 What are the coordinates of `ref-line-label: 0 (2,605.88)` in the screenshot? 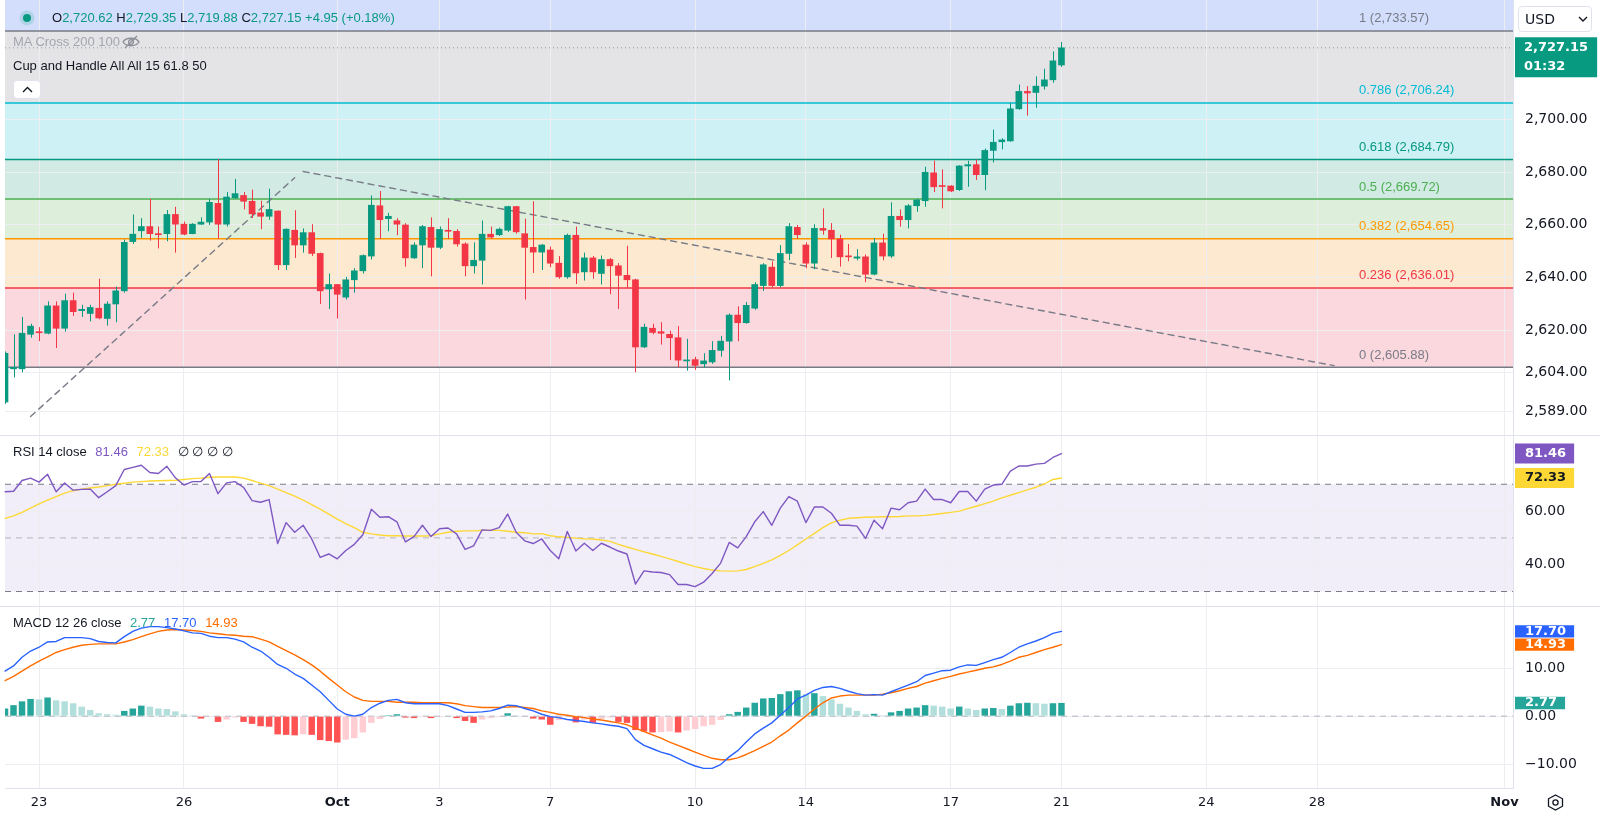 It's located at (1394, 354).